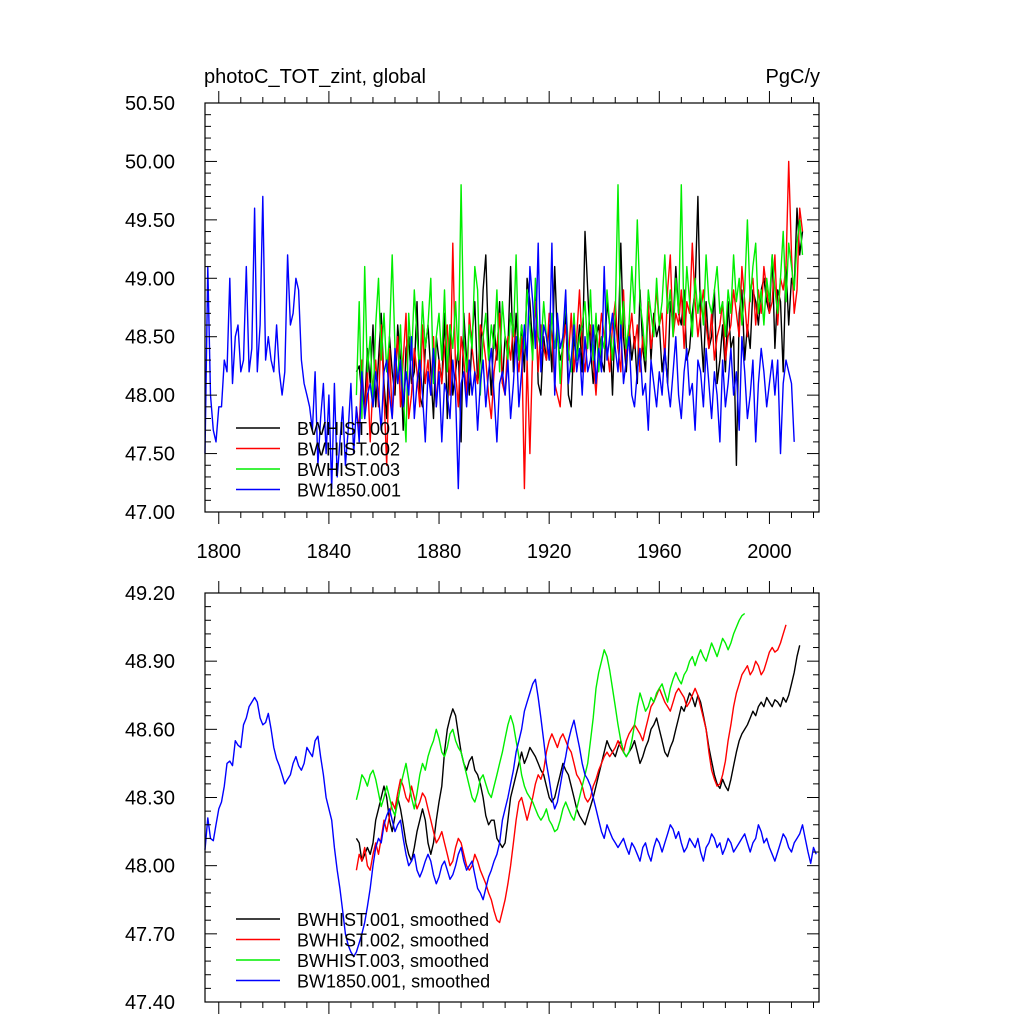 The height and width of the screenshot is (1024, 1024). I want to click on legend-label: BW1850.001, so click(349, 491).